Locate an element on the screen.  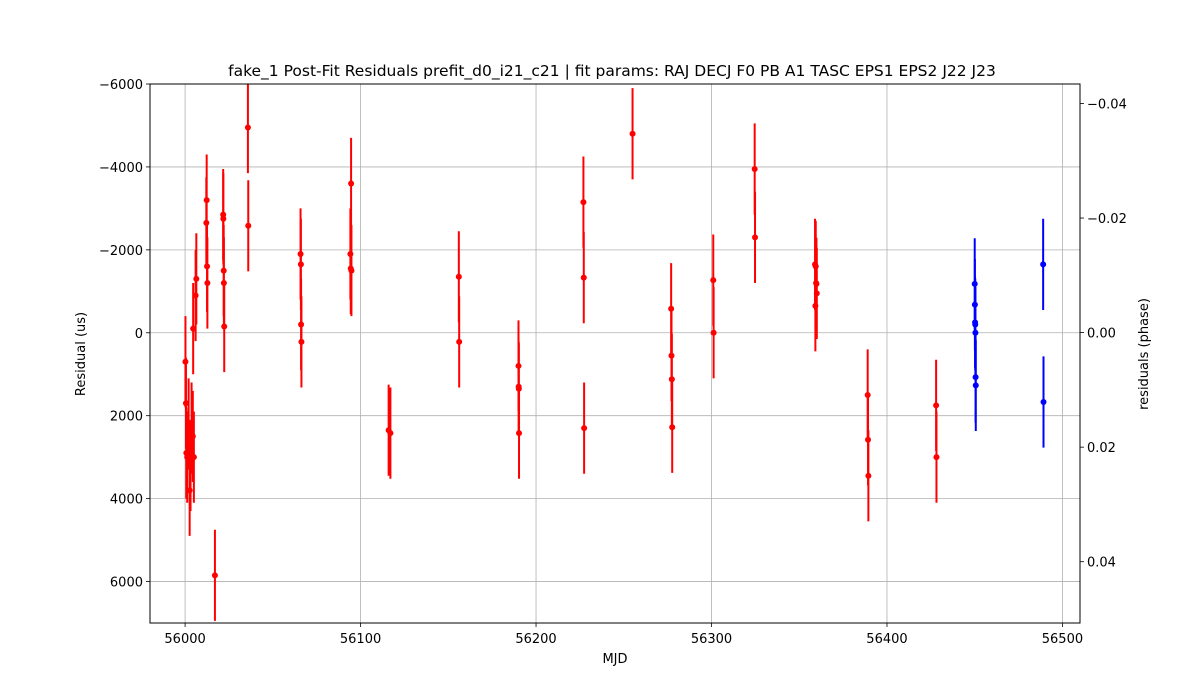
right-y-tick-label: 0.00 is located at coordinates (1101, 334).